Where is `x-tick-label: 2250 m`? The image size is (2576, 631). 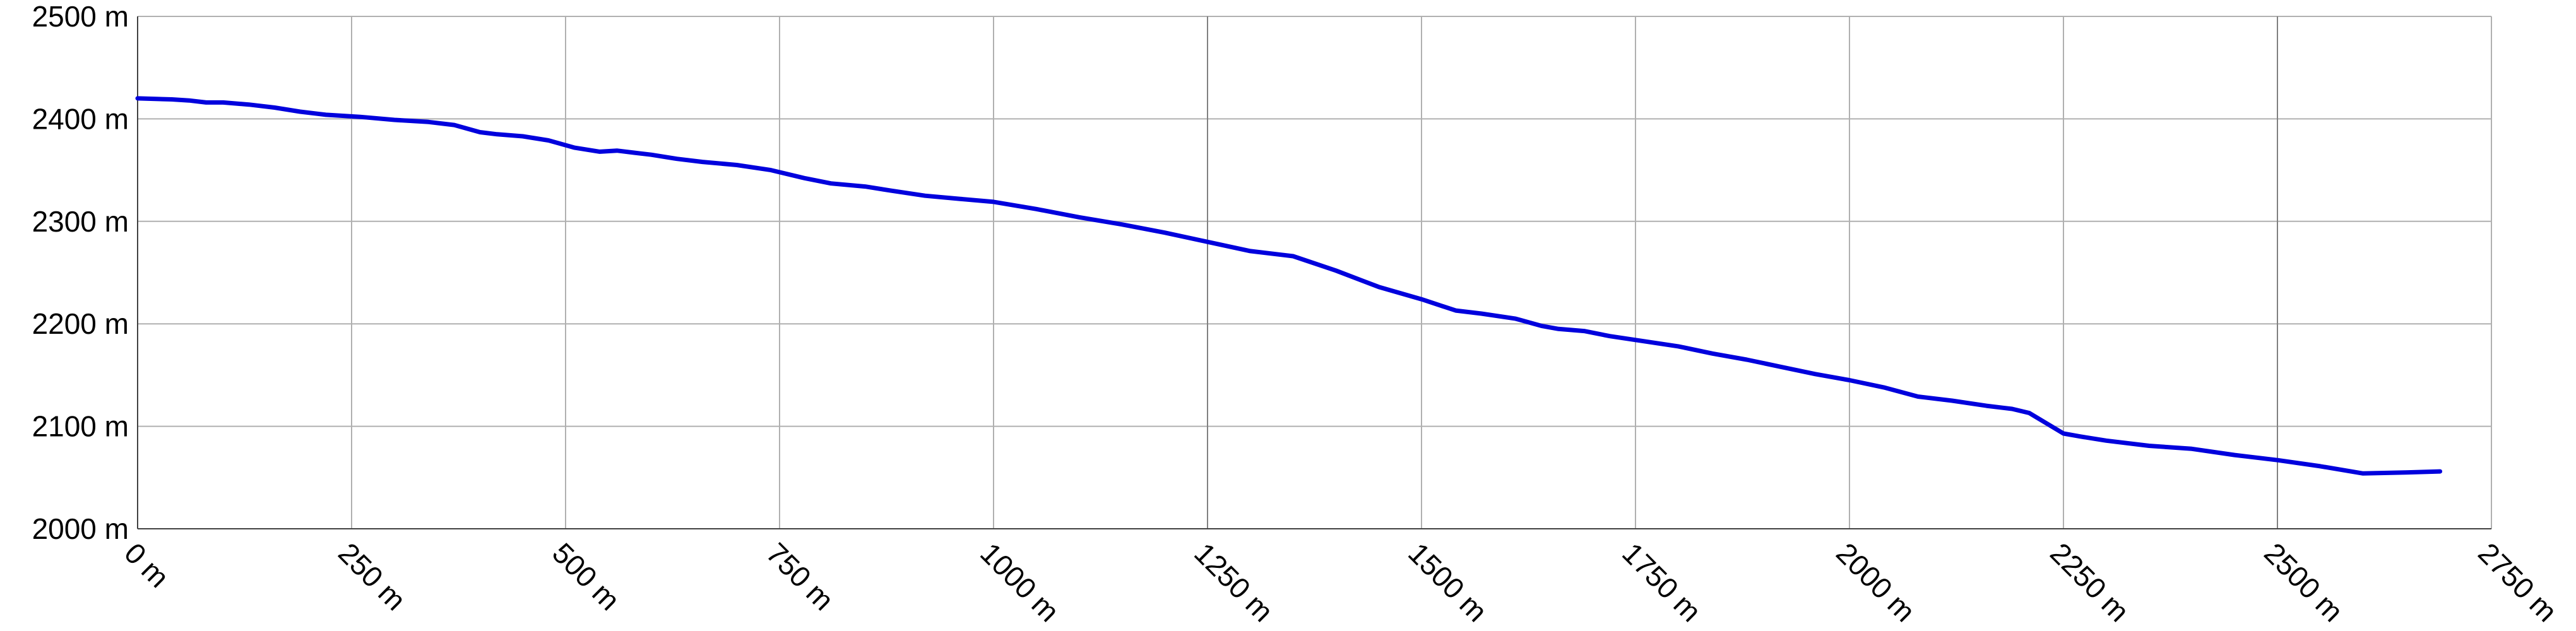 x-tick-label: 2250 m is located at coordinates (2089, 582).